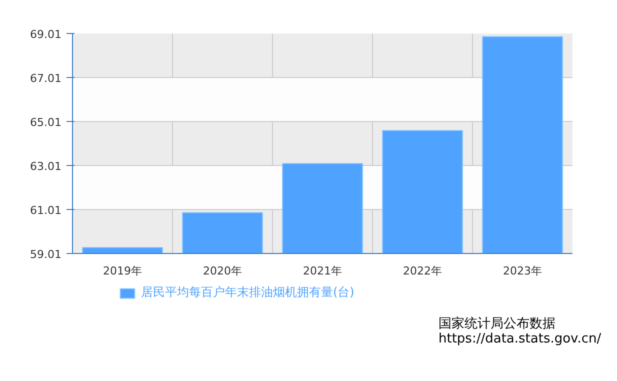 The width and height of the screenshot is (617, 381). Describe the element at coordinates (222, 271) in the screenshot. I see `x-tick-label: 2020年` at that location.